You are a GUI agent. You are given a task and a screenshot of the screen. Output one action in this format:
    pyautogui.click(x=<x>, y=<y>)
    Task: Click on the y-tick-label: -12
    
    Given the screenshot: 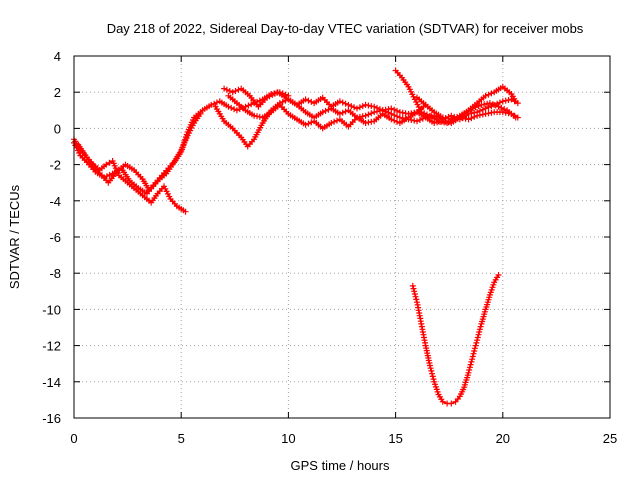 What is the action you would take?
    pyautogui.click(x=51, y=346)
    